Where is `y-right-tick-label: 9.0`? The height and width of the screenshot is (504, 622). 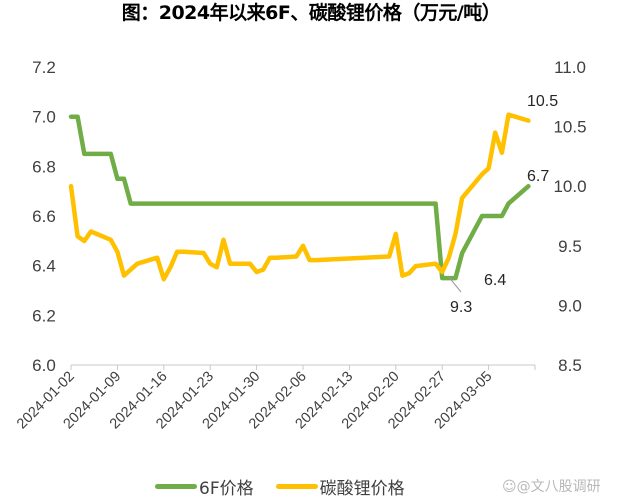 y-right-tick-label: 9.0 is located at coordinates (570, 305).